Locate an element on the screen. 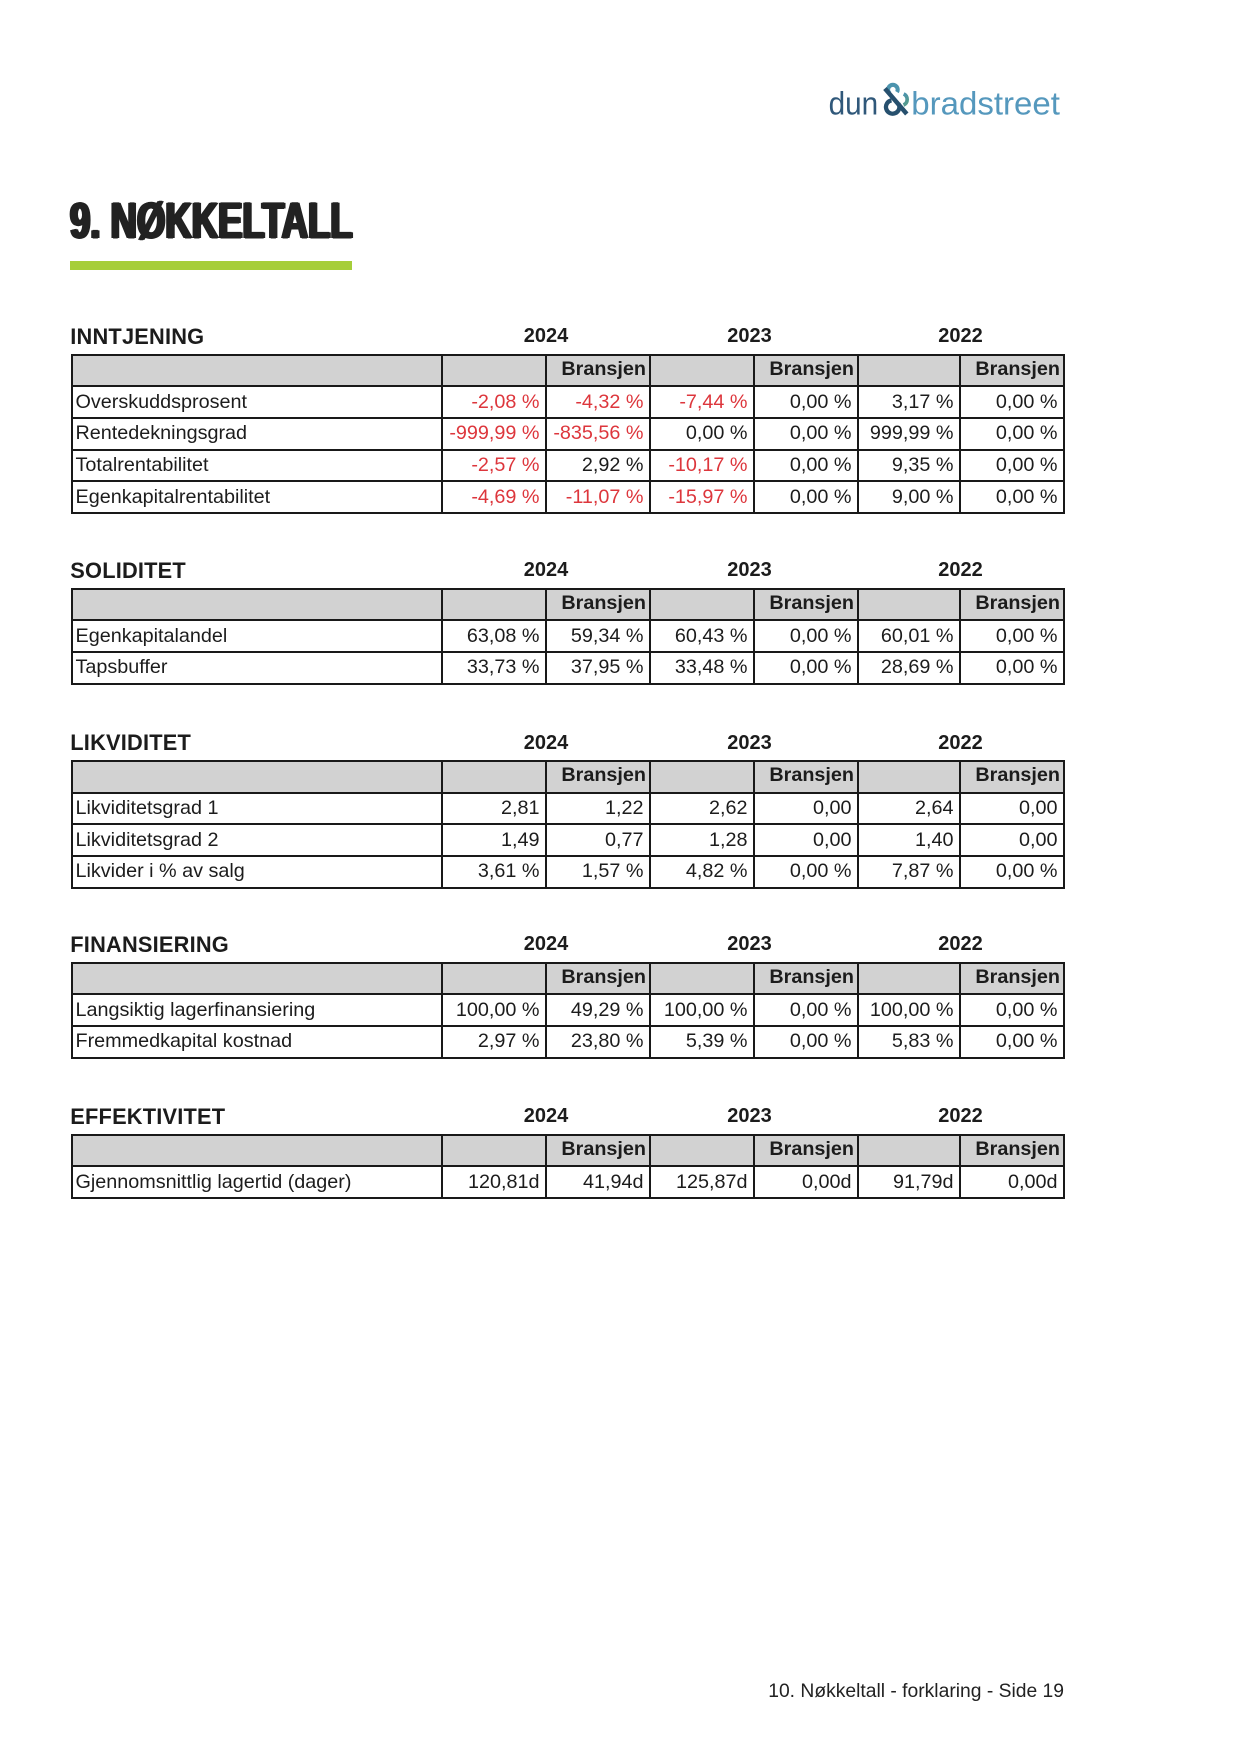 This screenshot has height=1754, width=1241. svg-text: bradstreet is located at coordinates (985, 104).